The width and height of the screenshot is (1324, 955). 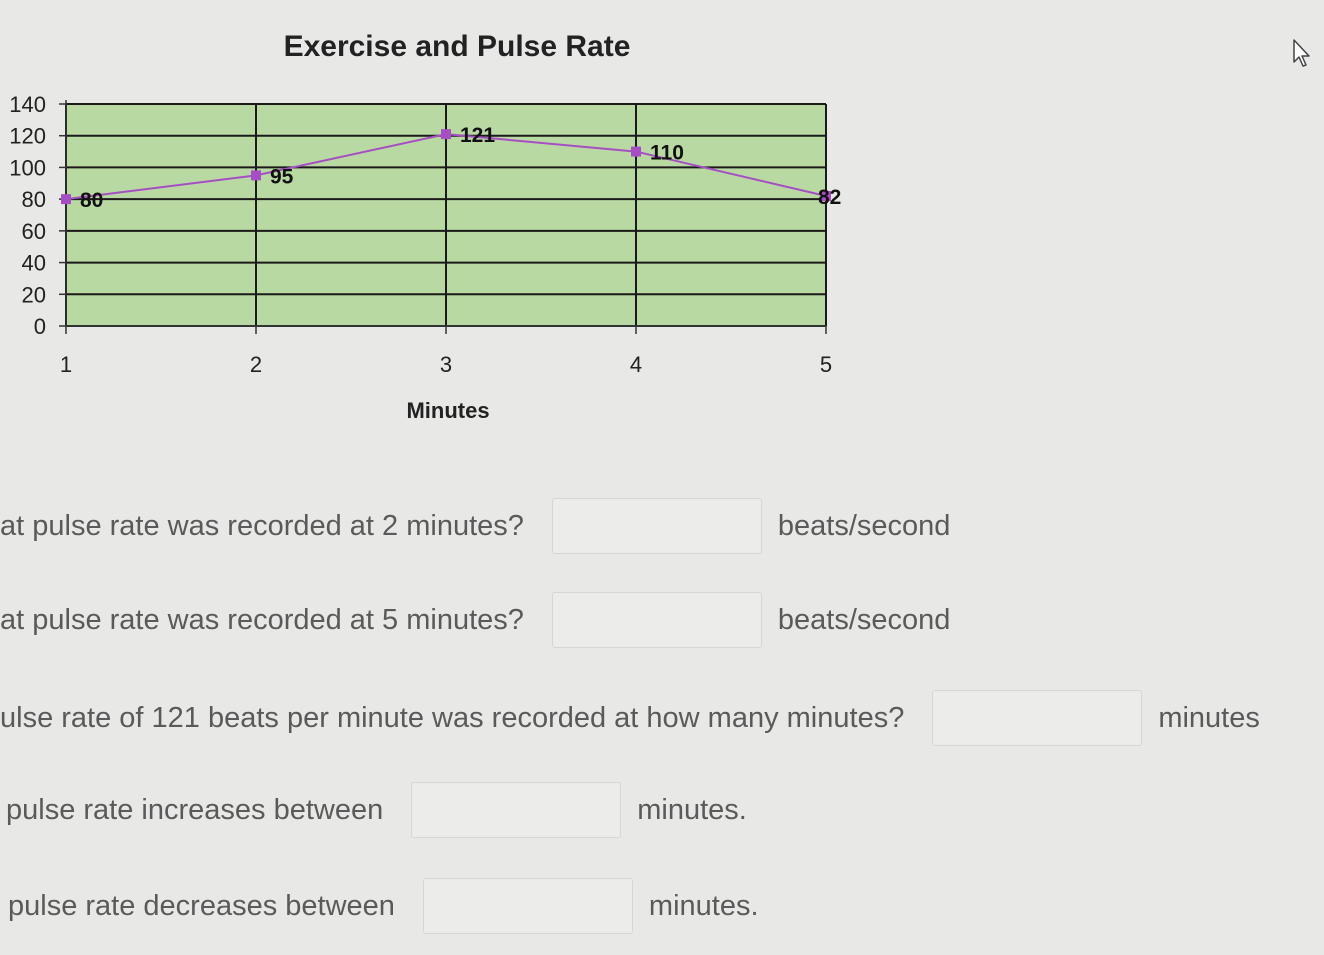 What do you see at coordinates (40, 326) in the screenshot?
I see `y-tick-label: 0` at bounding box center [40, 326].